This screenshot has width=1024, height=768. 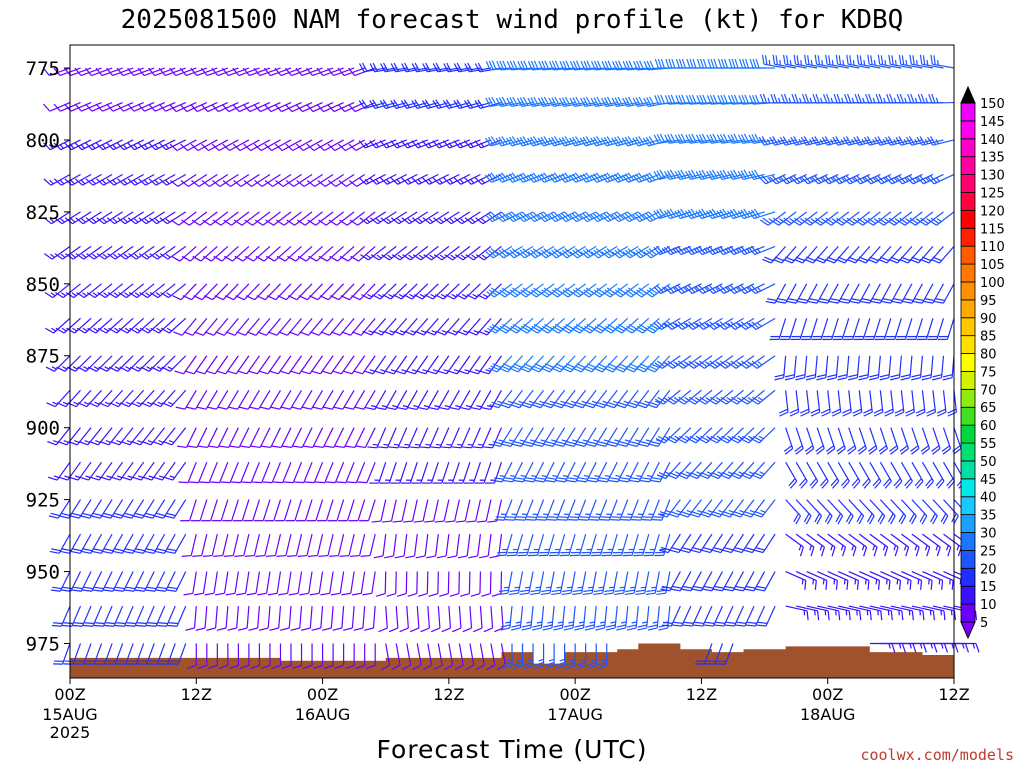 What do you see at coordinates (992, 229) in the screenshot?
I see `colorbar-label: 115` at bounding box center [992, 229].